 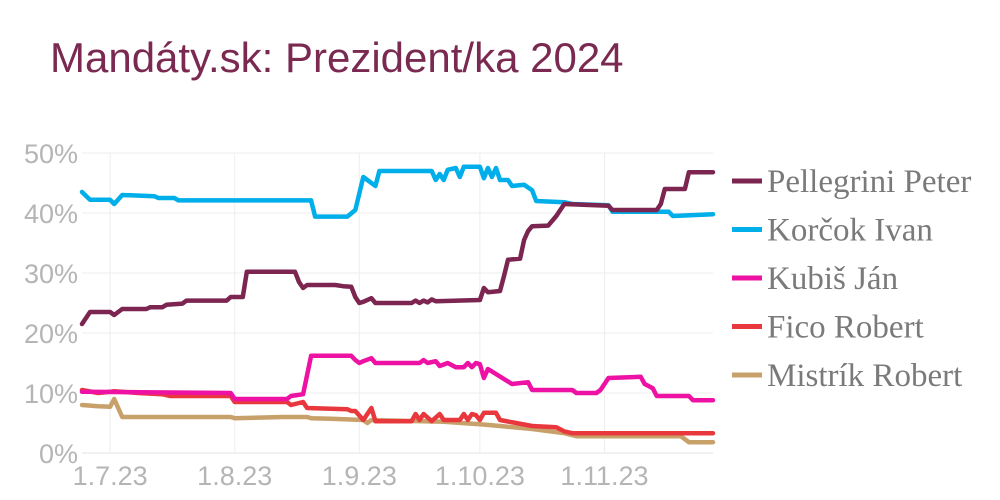 I want to click on y-tick-label: 30%, so click(x=51, y=274).